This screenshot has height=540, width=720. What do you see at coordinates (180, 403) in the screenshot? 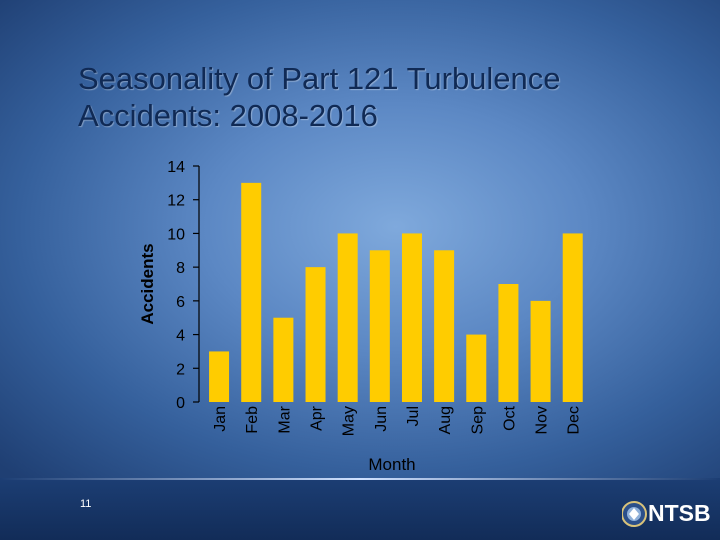
I see `y-tick-label: 0` at bounding box center [180, 403].